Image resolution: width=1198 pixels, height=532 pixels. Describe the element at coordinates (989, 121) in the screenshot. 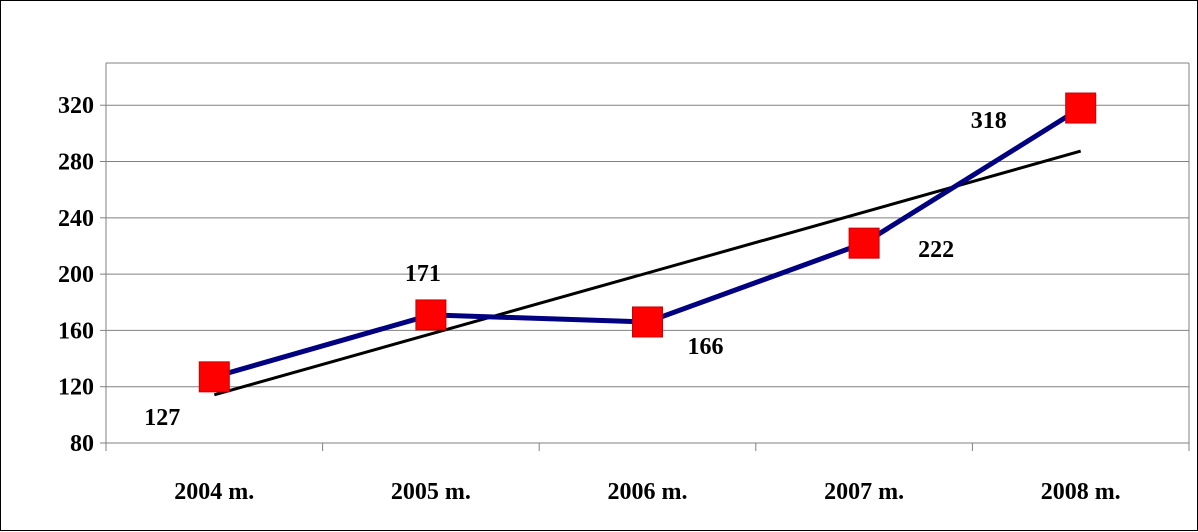

I see `data-label: 318` at that location.